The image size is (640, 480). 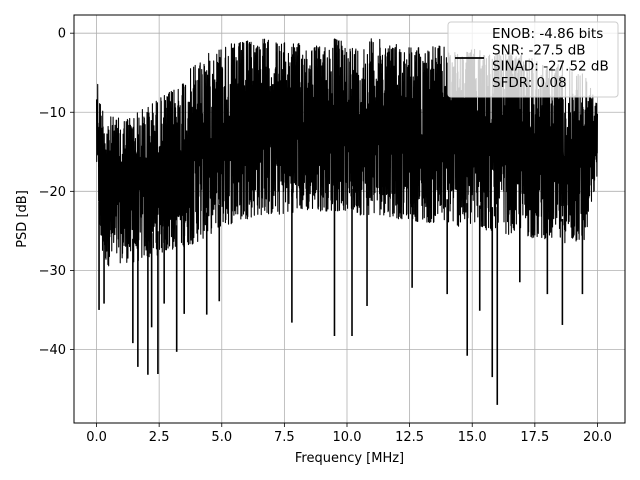 What do you see at coordinates (539, 50) in the screenshot?
I see `legend-entry: SNR: -27.5 dB` at bounding box center [539, 50].